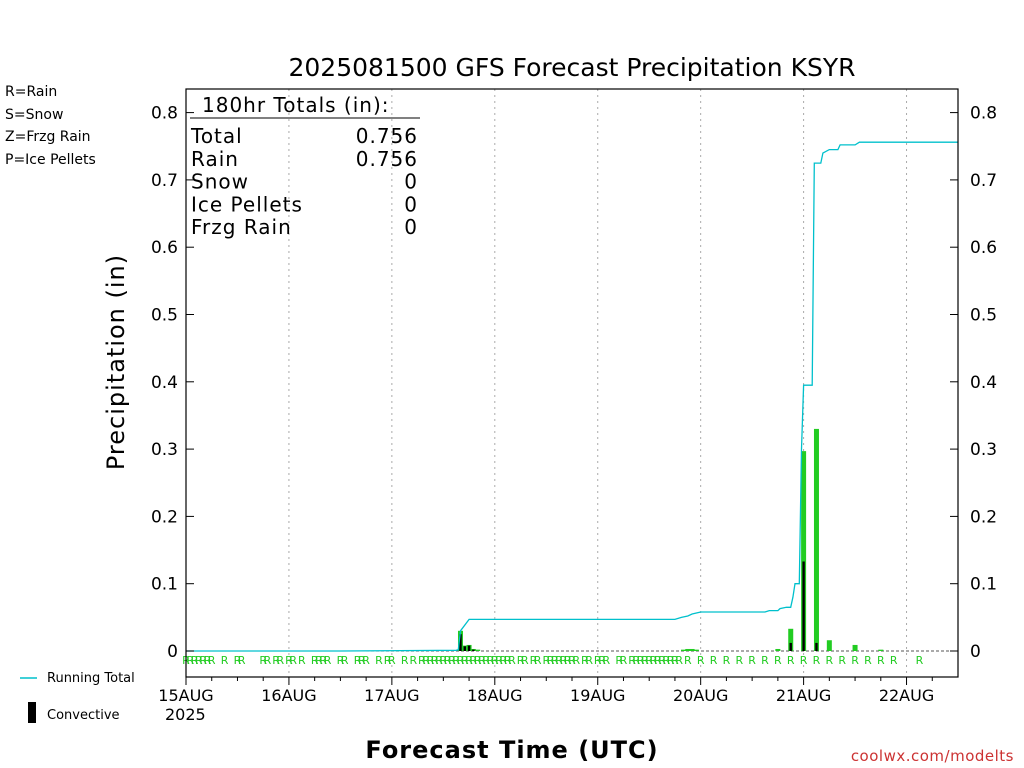 This screenshot has height=768, width=1024. Describe the element at coordinates (31, 92) in the screenshot. I see `legend-rain: R=Rain` at that location.